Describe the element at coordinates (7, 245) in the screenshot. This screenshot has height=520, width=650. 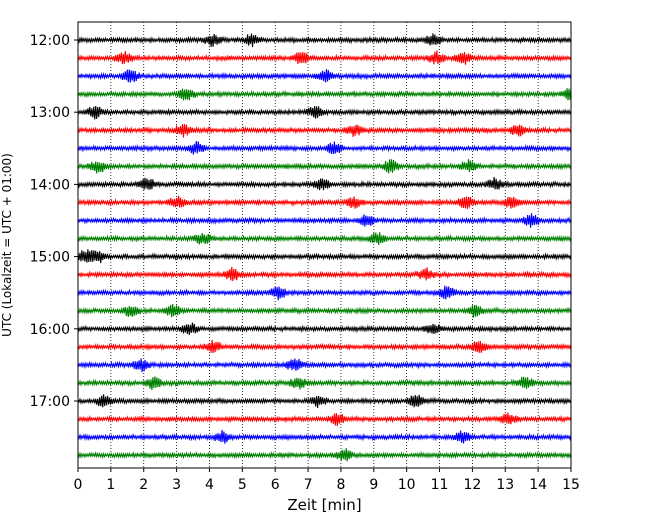
I see `y-axis-label: UTC (Lokalzeit = UTC + 01:00)` at that location.